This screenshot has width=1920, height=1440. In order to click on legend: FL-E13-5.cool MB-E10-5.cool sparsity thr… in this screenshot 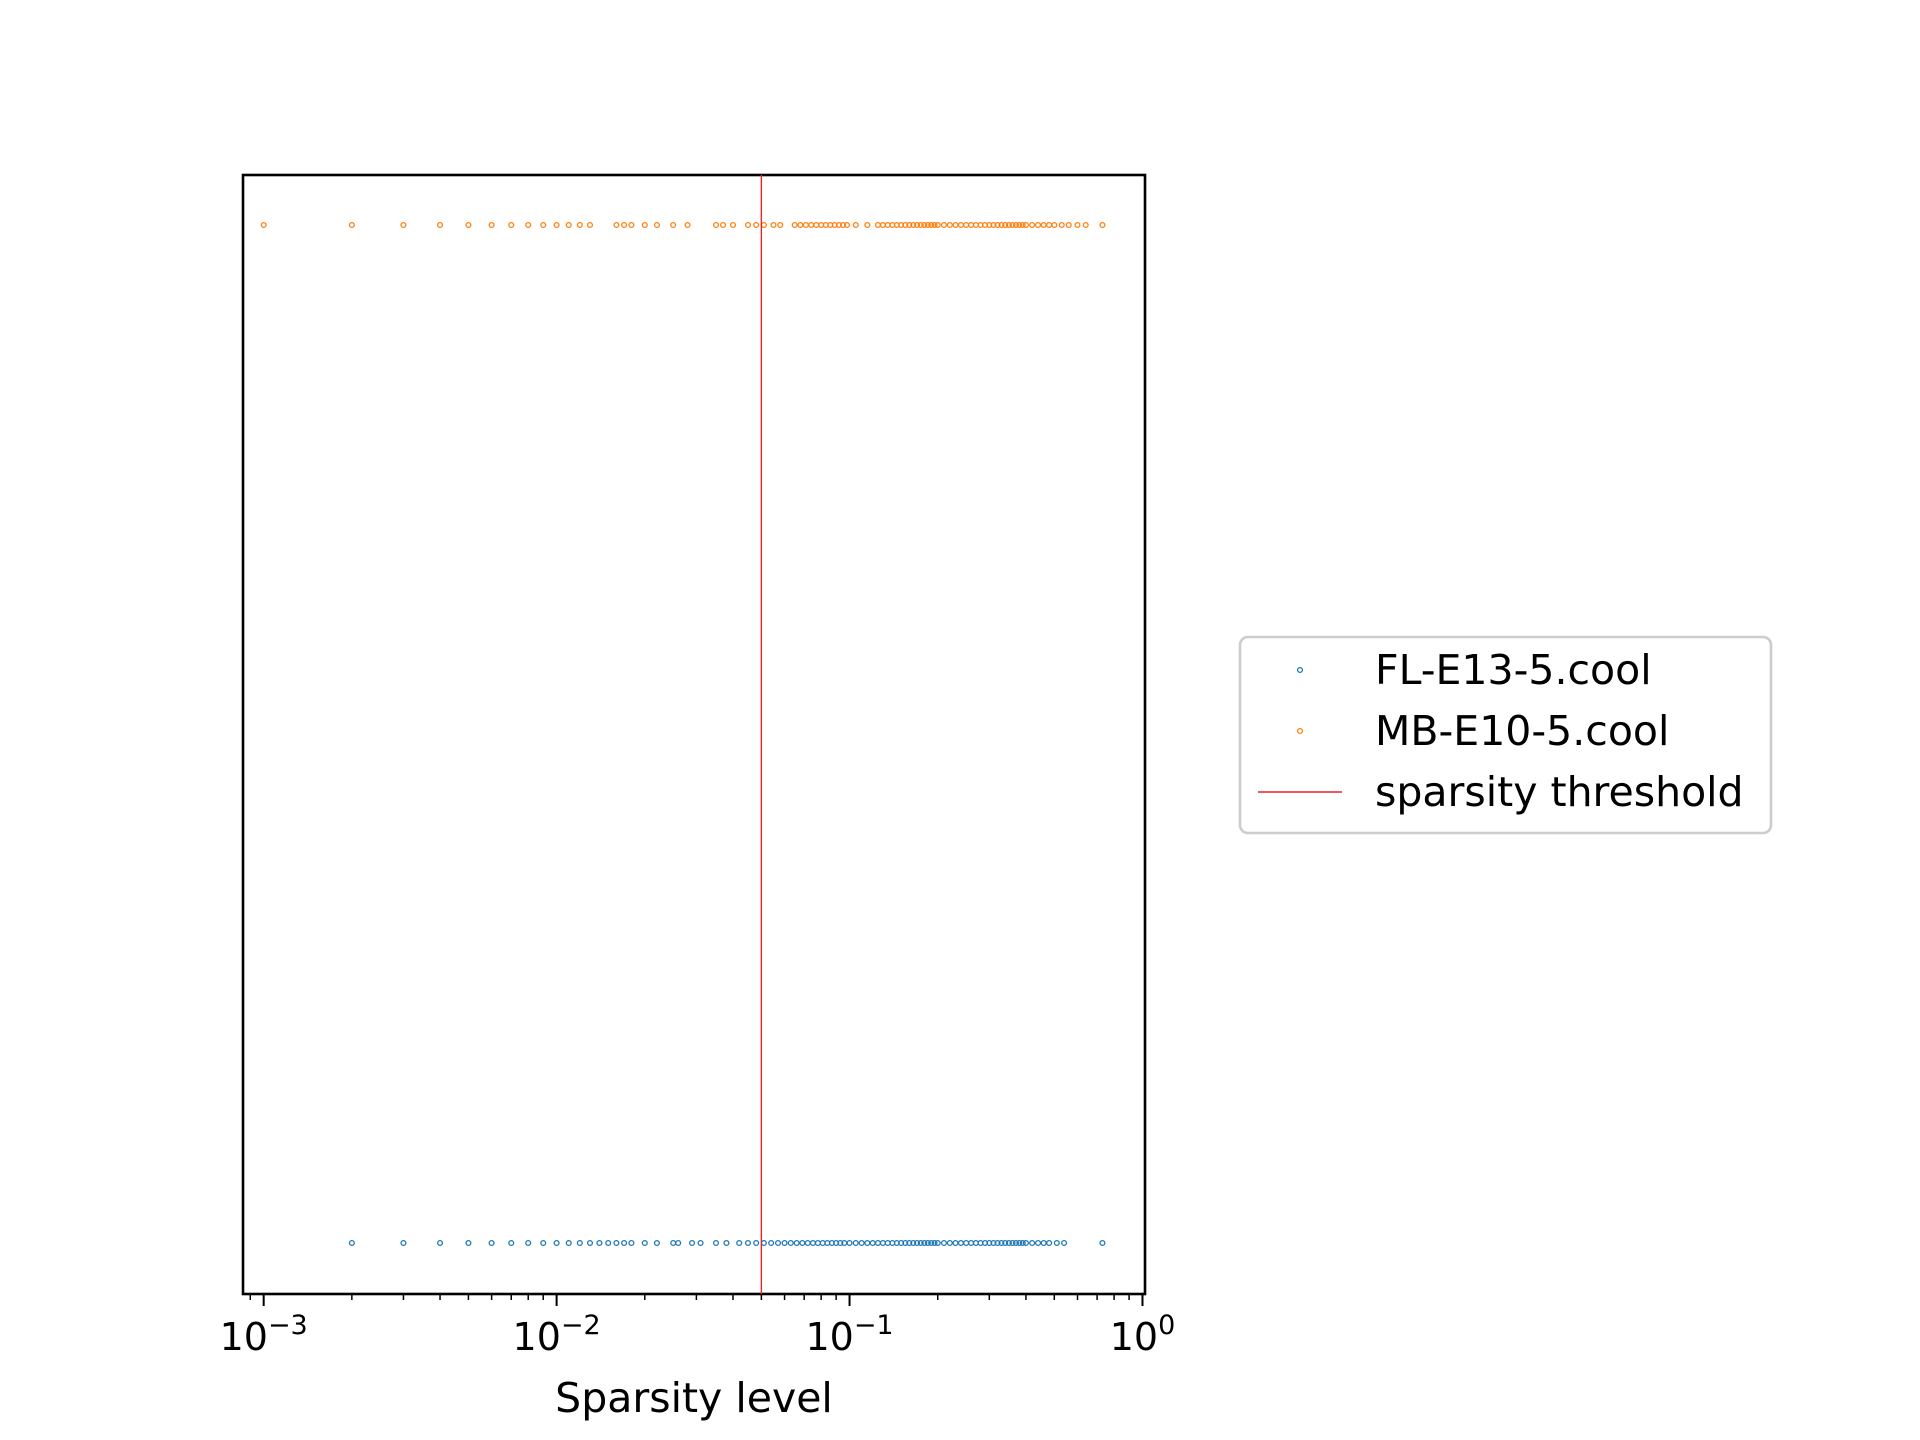, I will do `click(1505, 735)`.